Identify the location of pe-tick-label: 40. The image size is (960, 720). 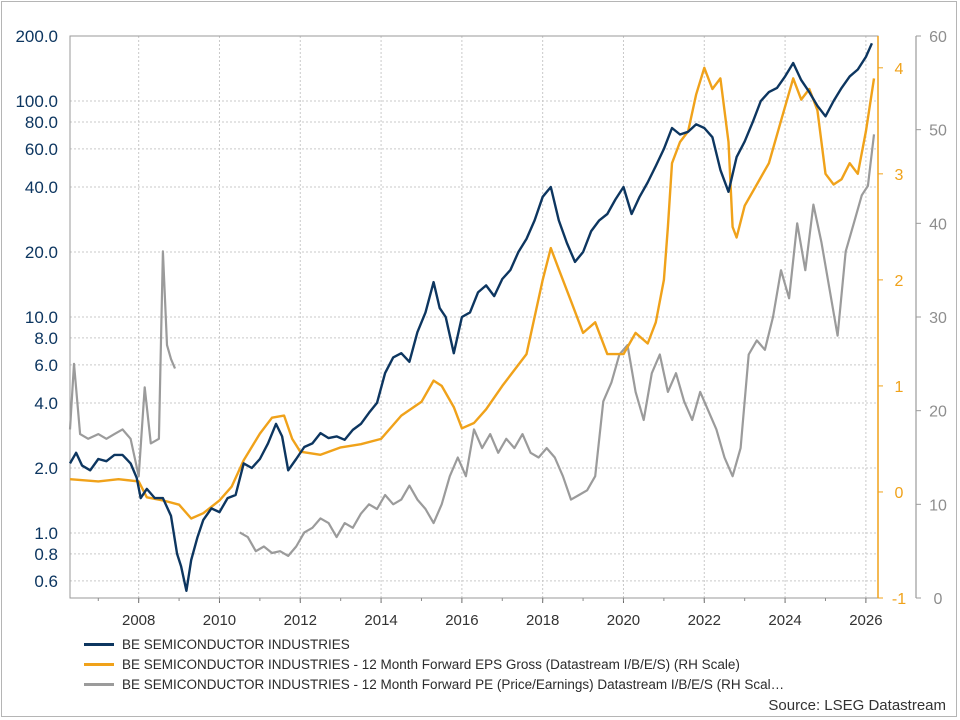
(938, 224).